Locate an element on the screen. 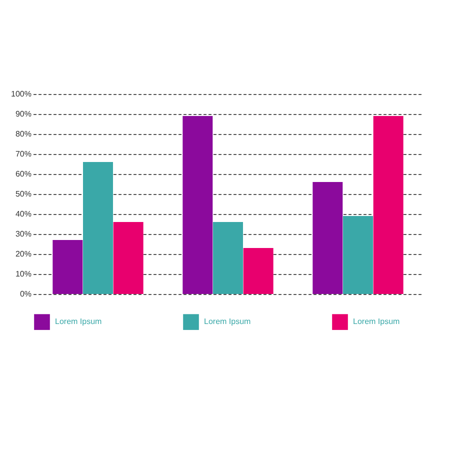 This screenshot has height=474, width=474. y-tick-label: 40% is located at coordinates (23, 214).